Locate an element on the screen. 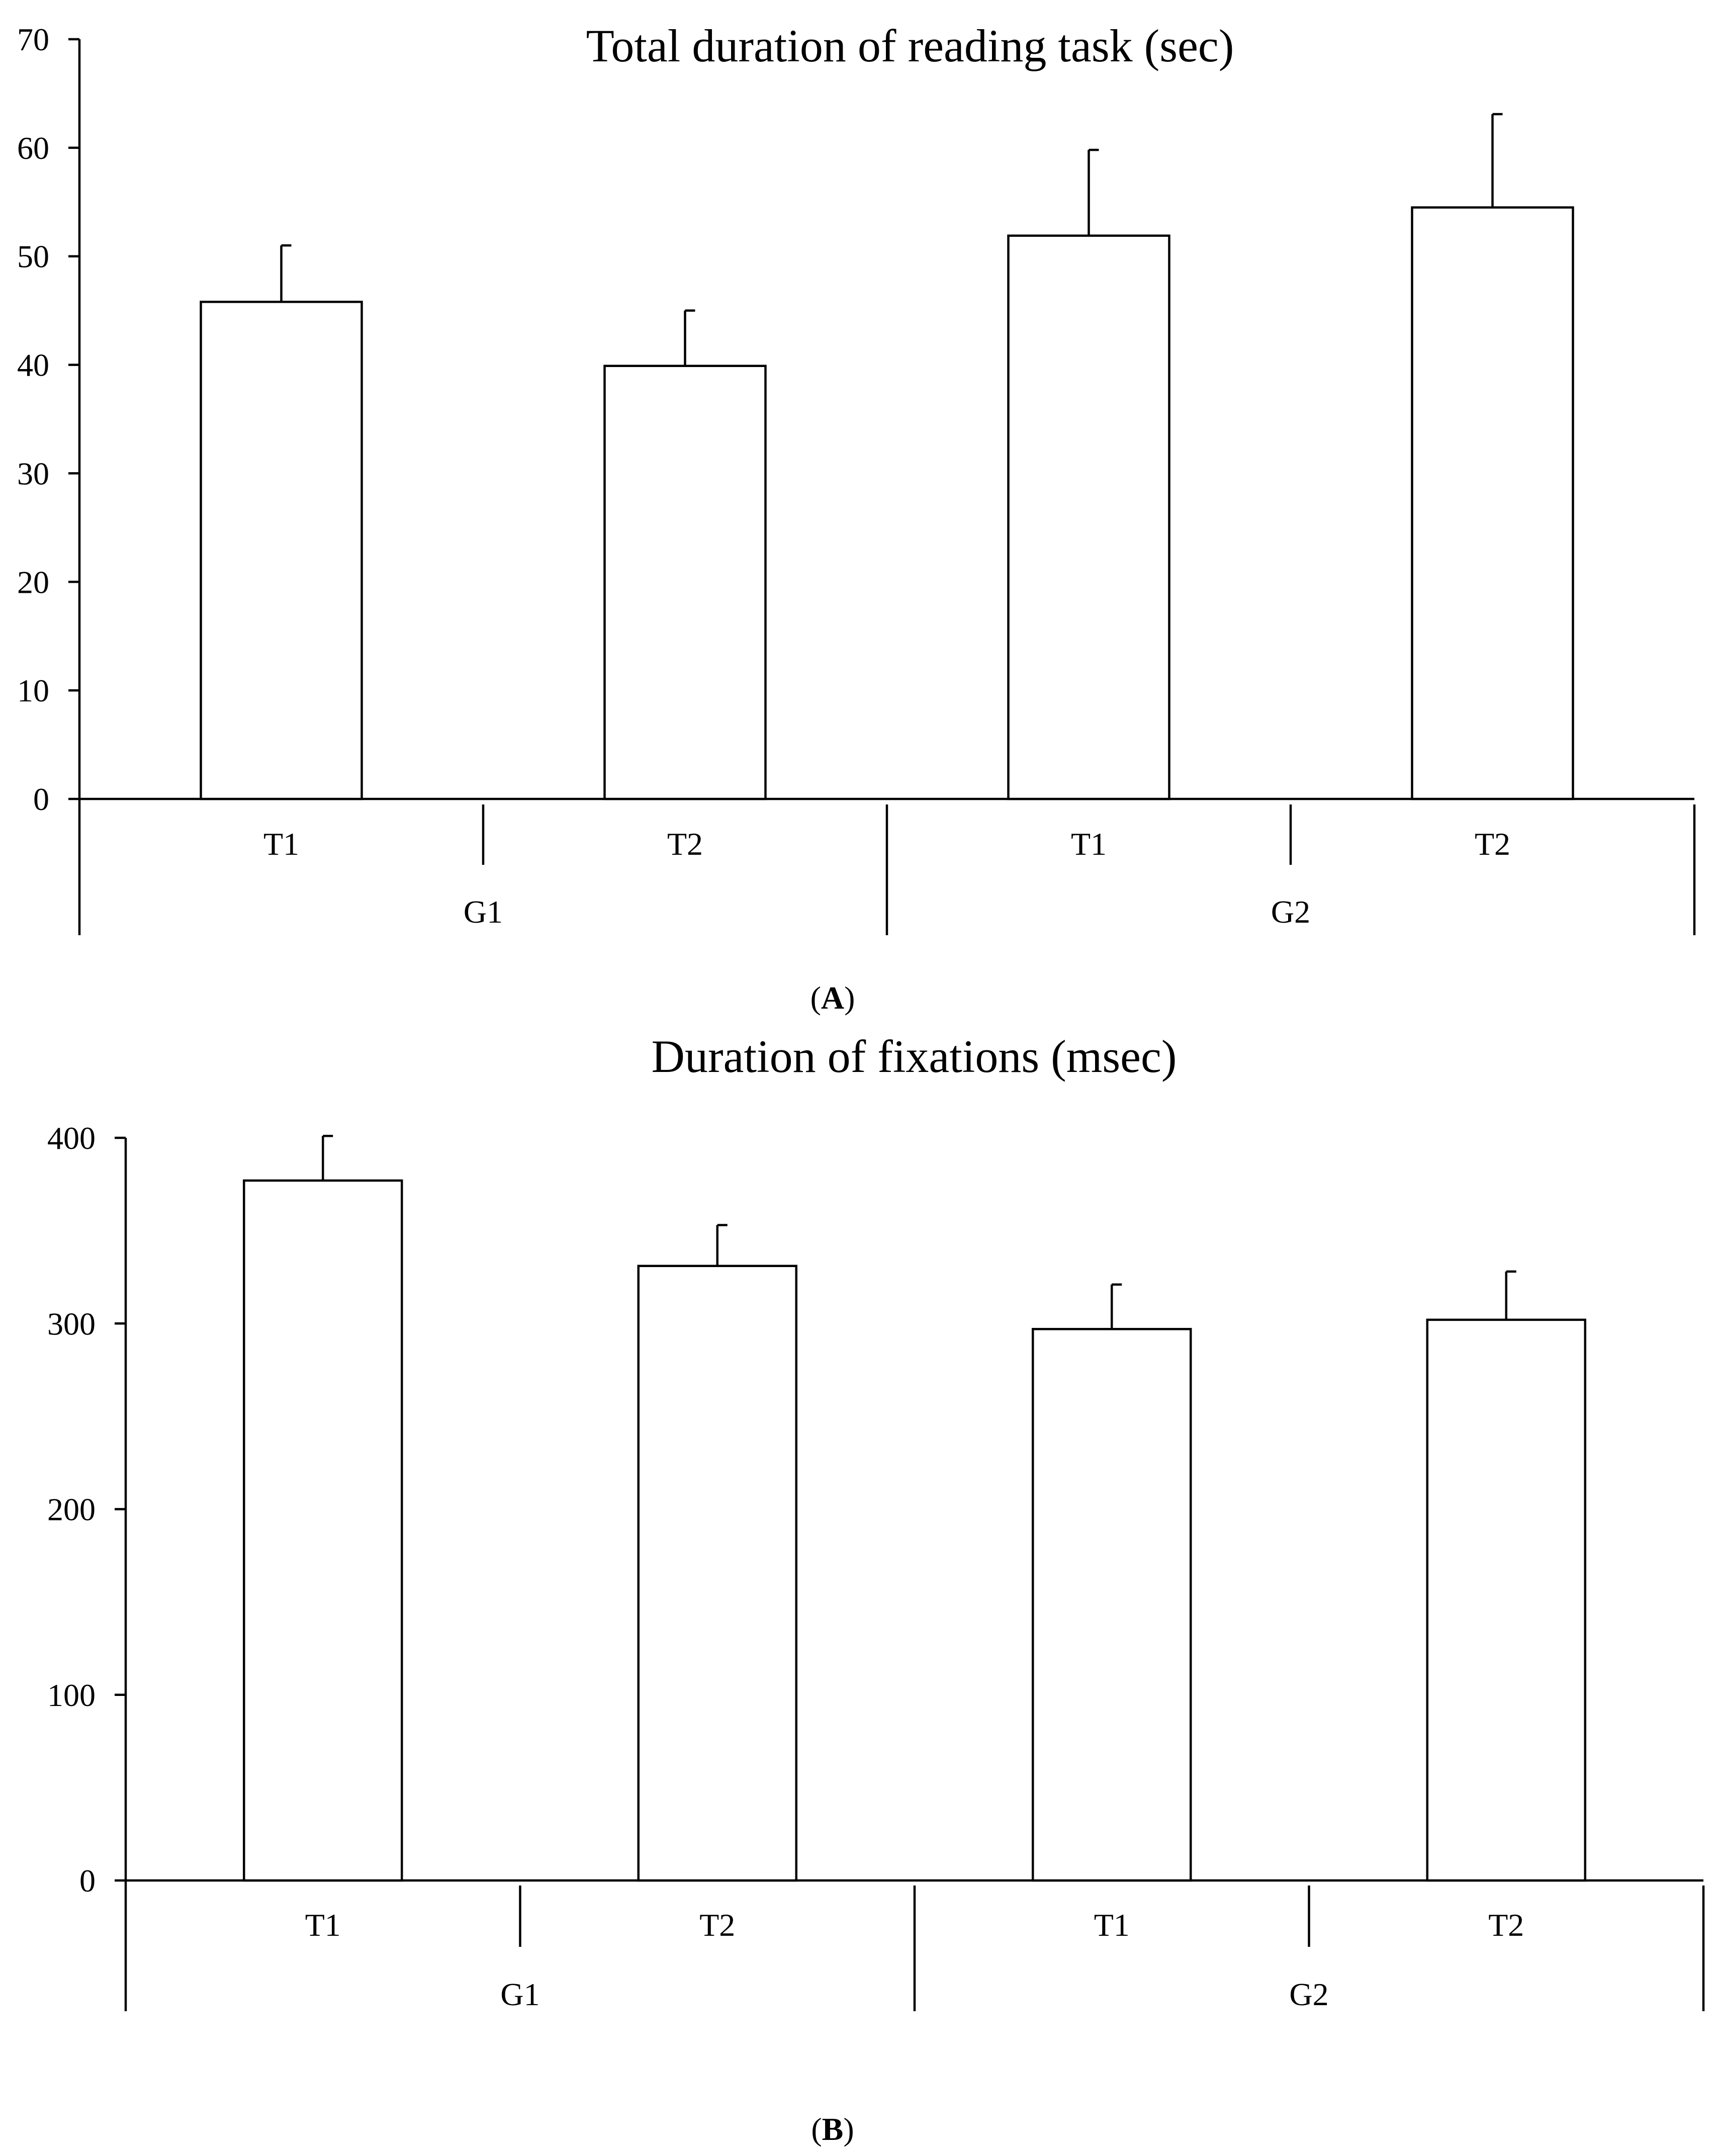  panel-label-b: (B) is located at coordinates (832, 2129).